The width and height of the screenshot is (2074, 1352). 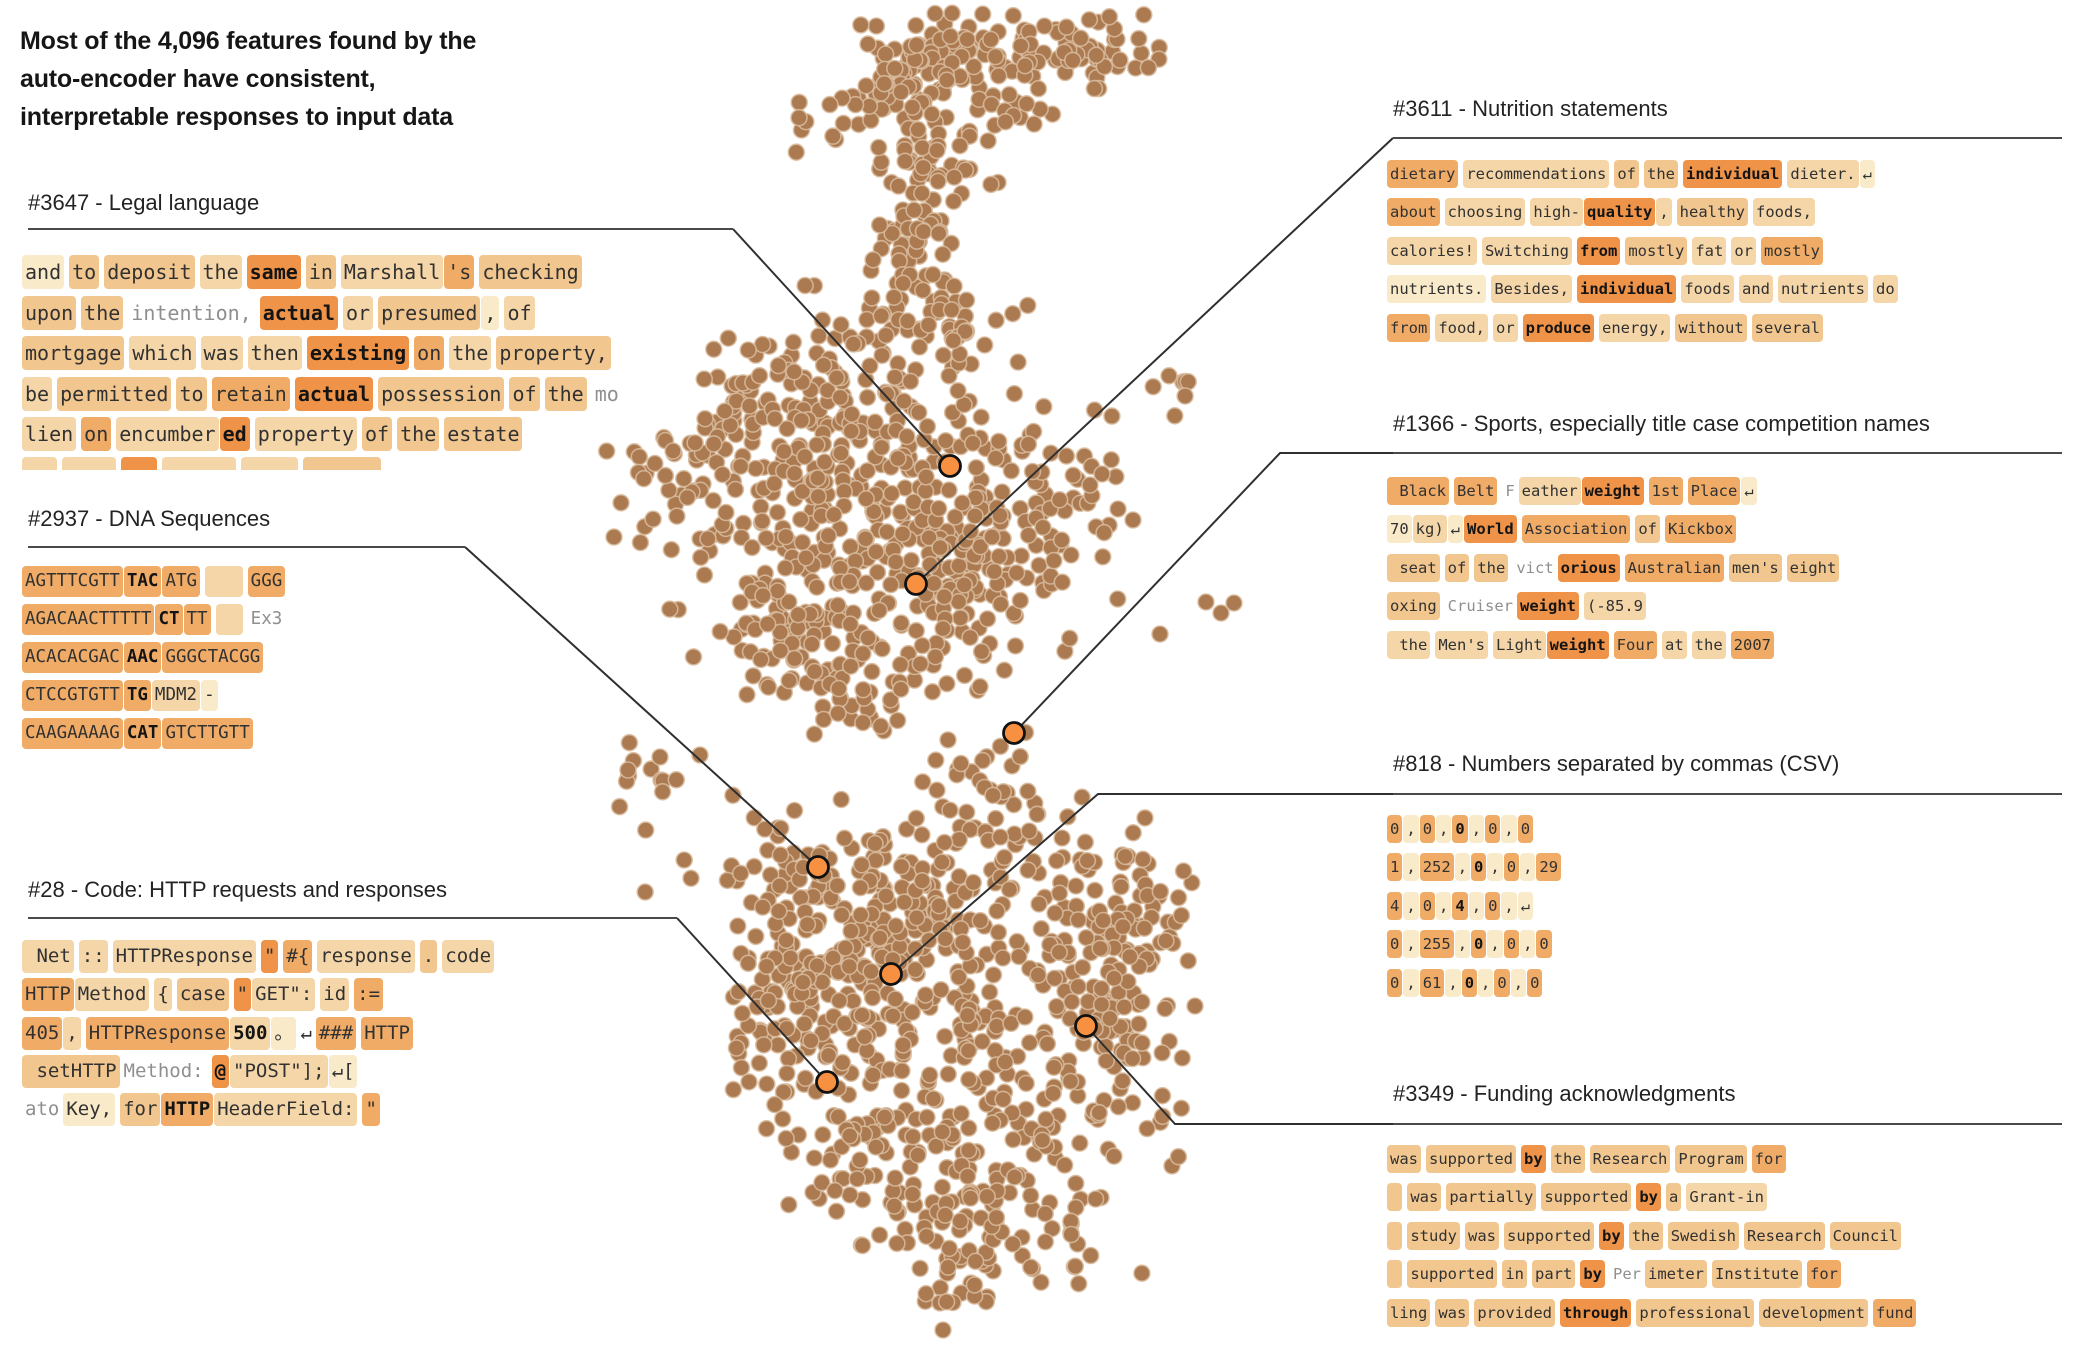 What do you see at coordinates (1461, 327) in the screenshot?
I see `token: food,` at bounding box center [1461, 327].